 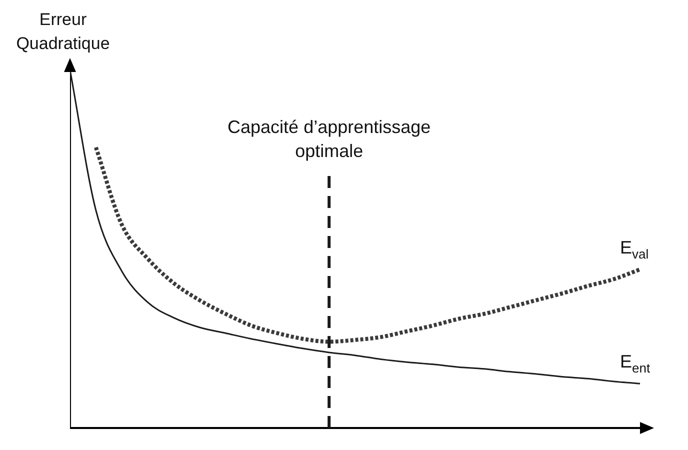 I want to click on annotation: Capacité d’apprentissage optimale, so click(x=329, y=138).